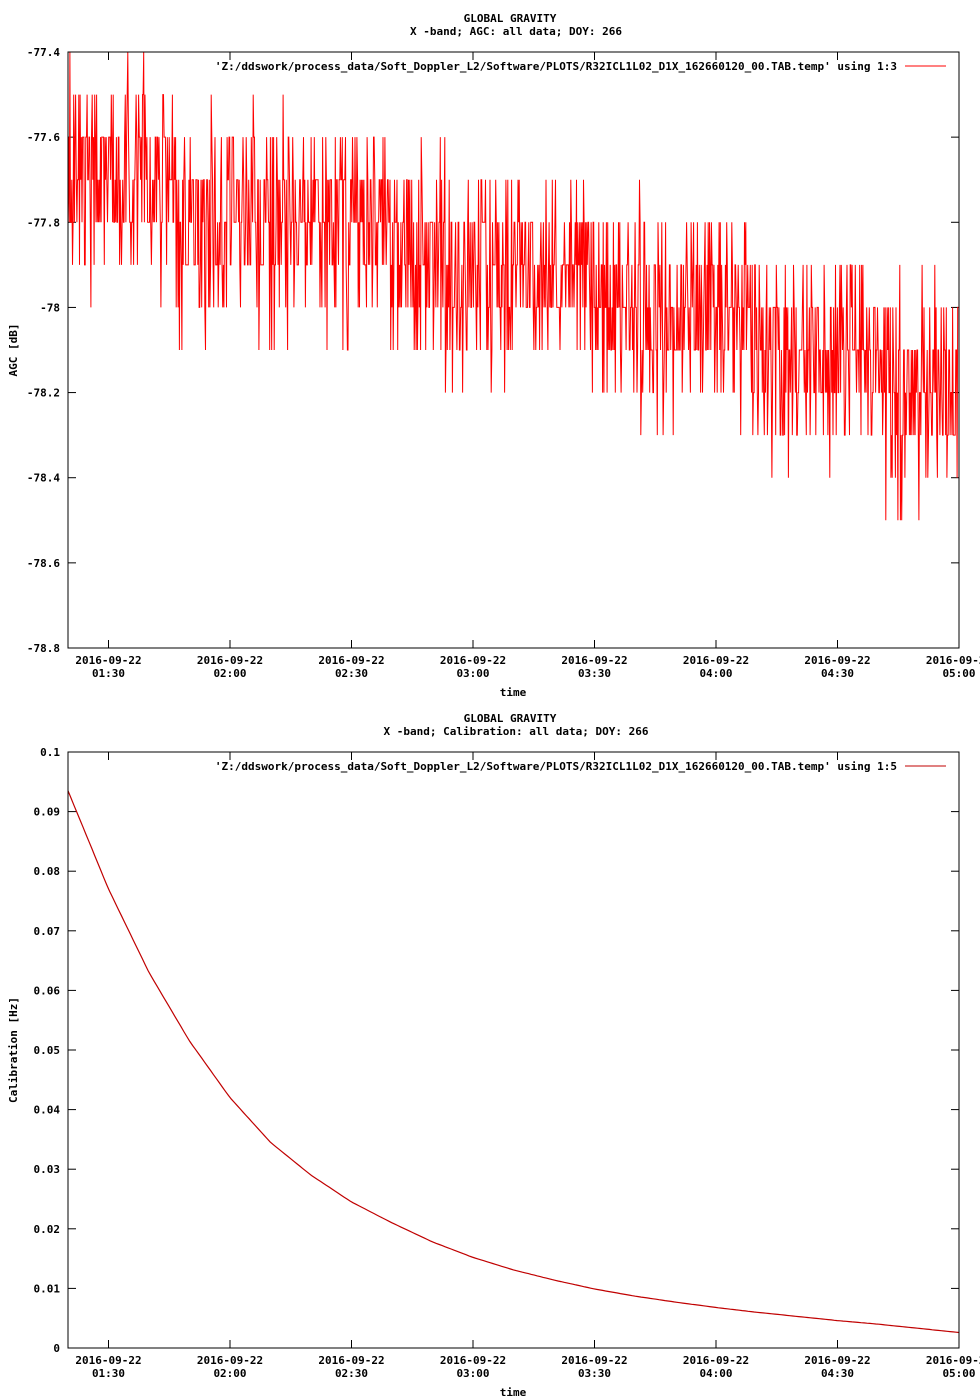 The image size is (980, 1400). Describe the element at coordinates (50, 307) in the screenshot. I see `y-tick-label: -78` at that location.